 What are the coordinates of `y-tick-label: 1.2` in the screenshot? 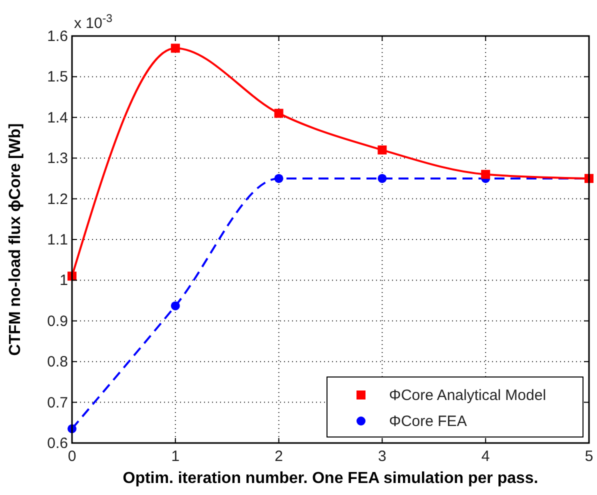 It's located at (57, 199).